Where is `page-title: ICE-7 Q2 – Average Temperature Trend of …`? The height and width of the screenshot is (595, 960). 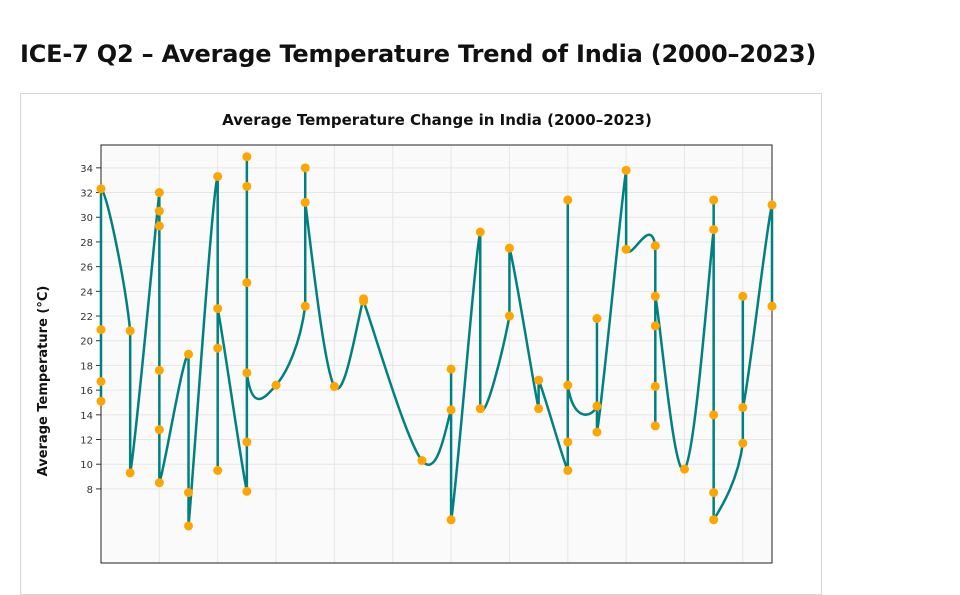 page-title: ICE-7 Q2 – Average Temperature Trend of … is located at coordinates (418, 54).